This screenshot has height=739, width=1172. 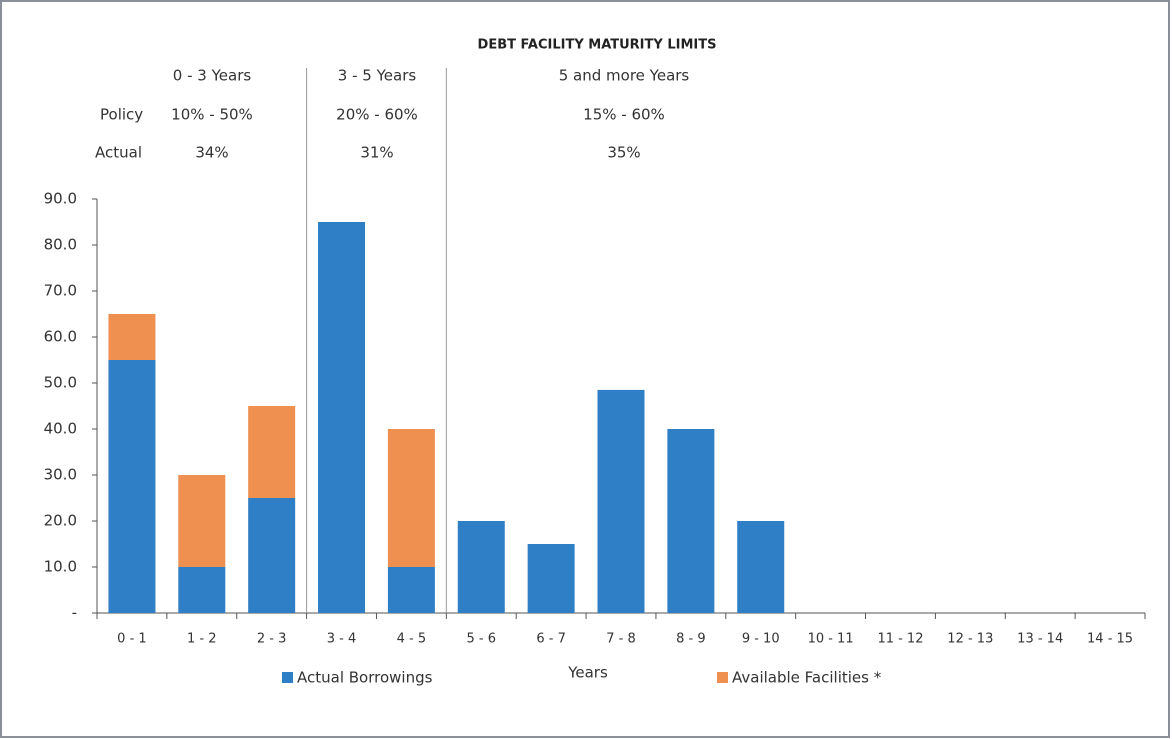 What do you see at coordinates (624, 115) in the screenshot?
I see `period-policy: 15% - 60%` at bounding box center [624, 115].